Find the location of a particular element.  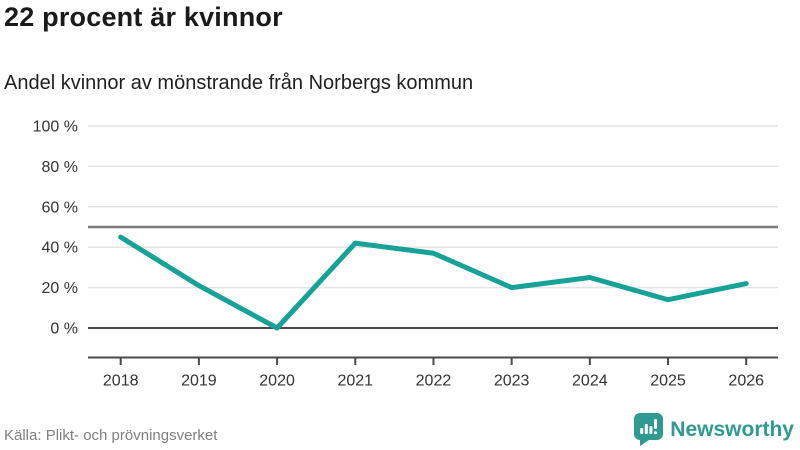

x-tick-label: 2021 is located at coordinates (355, 381).